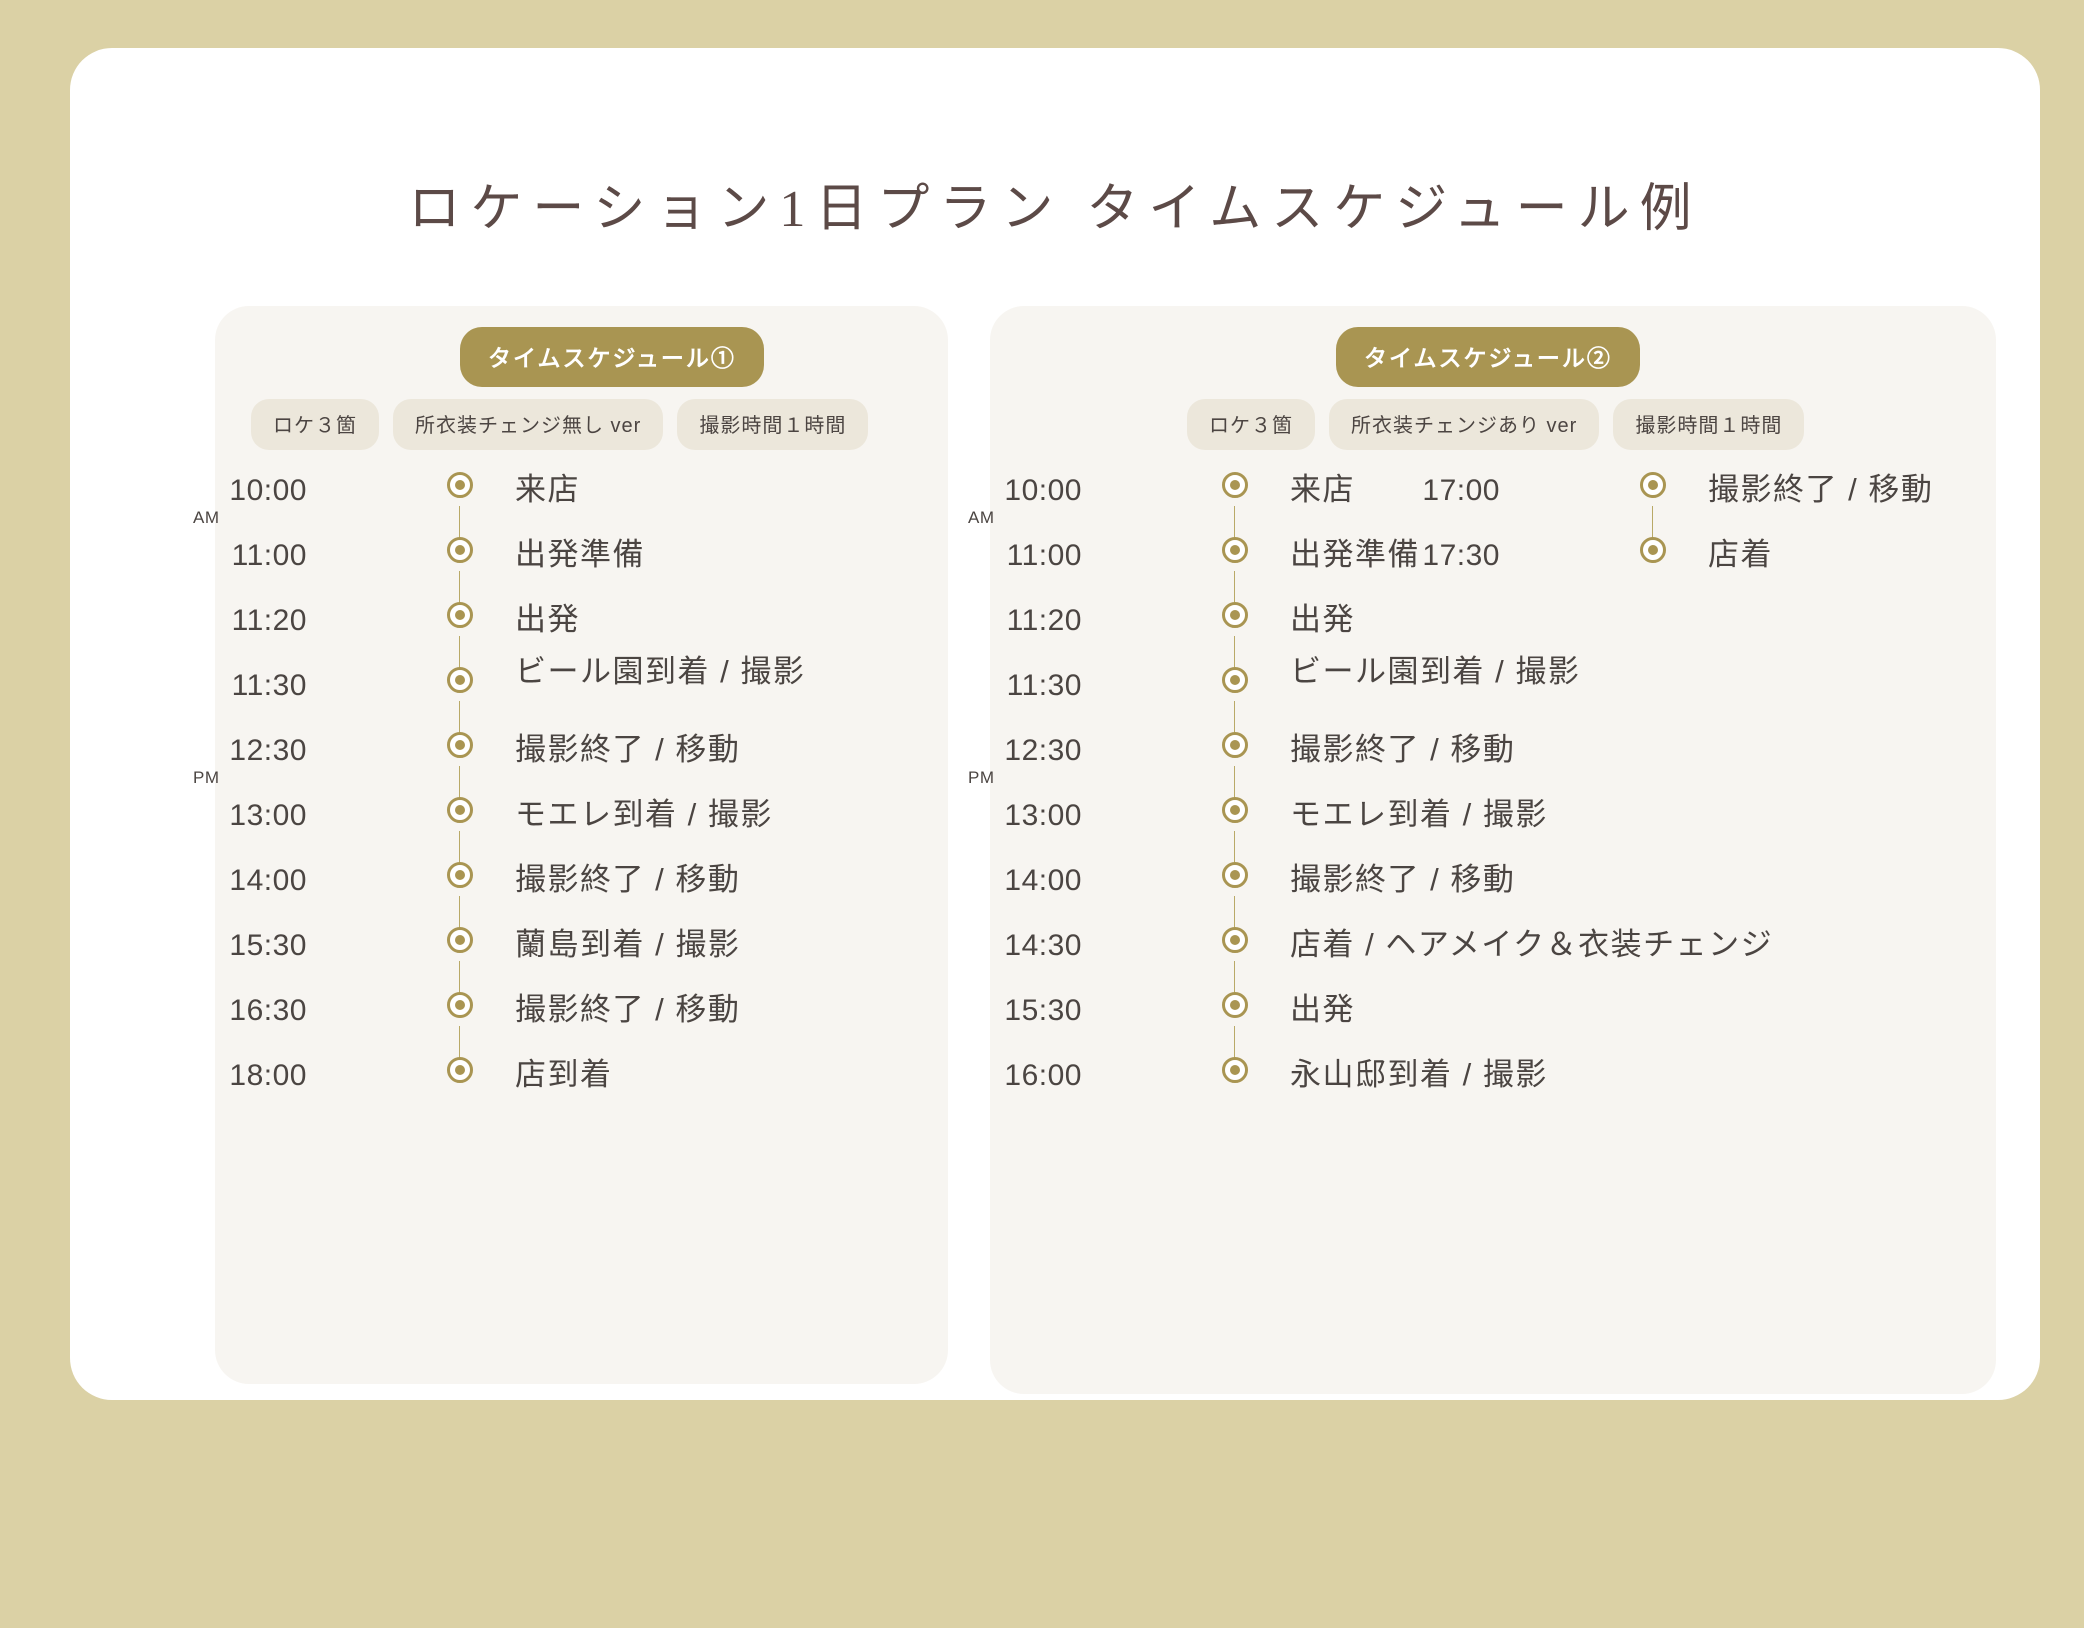  What do you see at coordinates (248, 1076) in the screenshot?
I see `timeline-time: 18:00` at bounding box center [248, 1076].